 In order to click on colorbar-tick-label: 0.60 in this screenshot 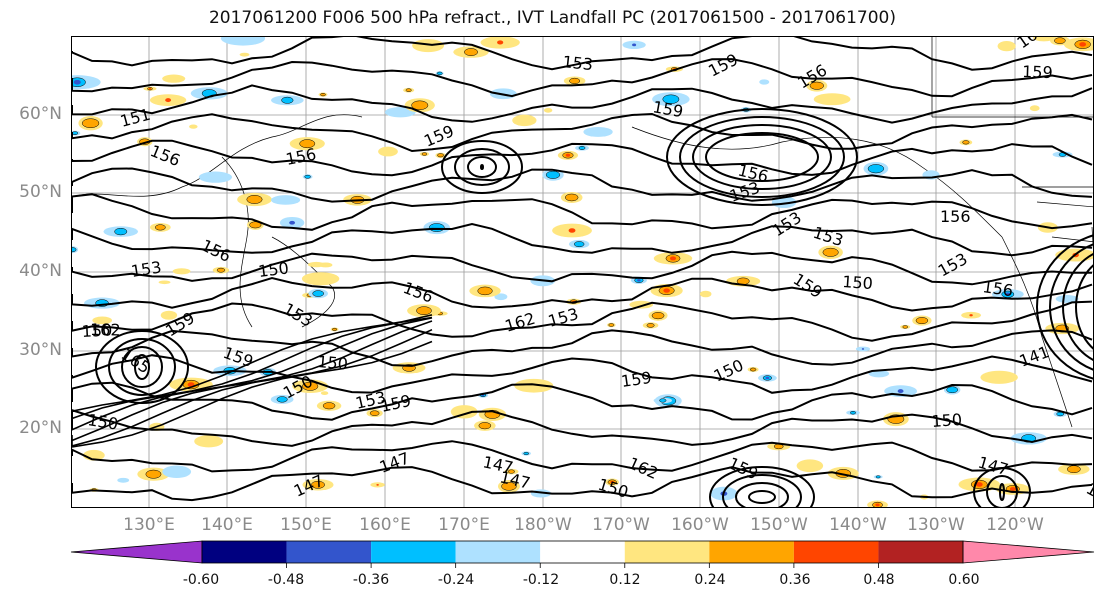, I will do `click(964, 580)`.